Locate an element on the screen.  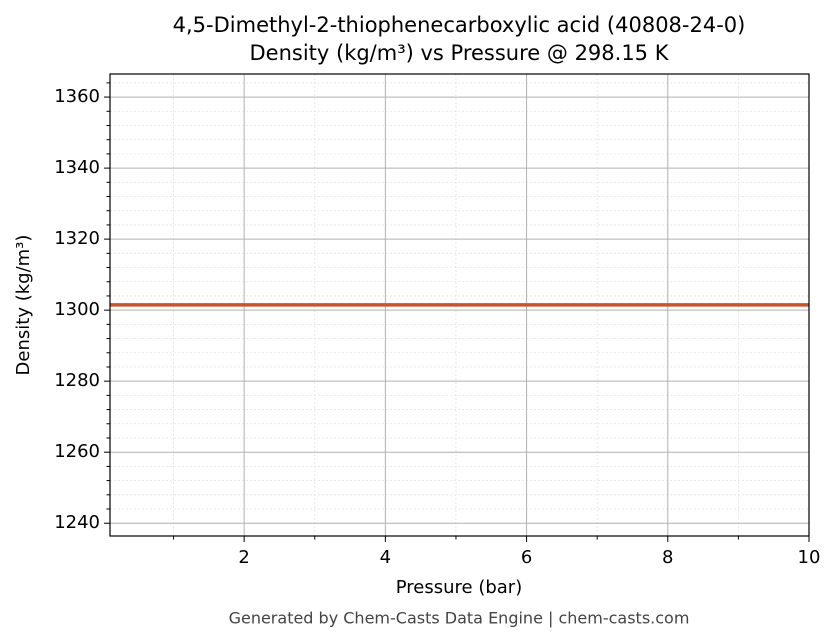
y-tick-label: 1280 is located at coordinates (77, 380).